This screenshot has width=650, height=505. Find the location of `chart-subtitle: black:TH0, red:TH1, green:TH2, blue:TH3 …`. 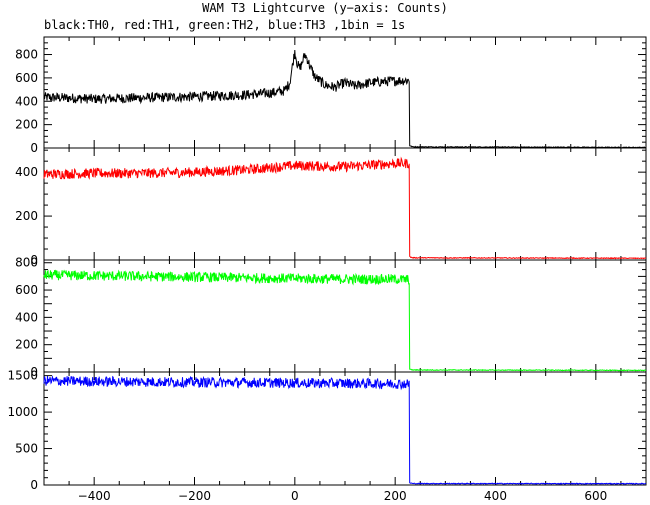

chart-subtitle: black:TH0, red:TH1, green:TH2, blue:TH3 … is located at coordinates (225, 25).